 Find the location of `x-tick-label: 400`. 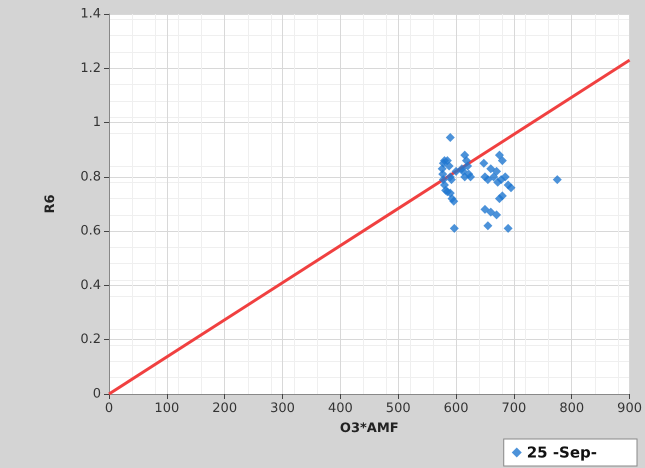

x-tick-label: 400 is located at coordinates (340, 408).